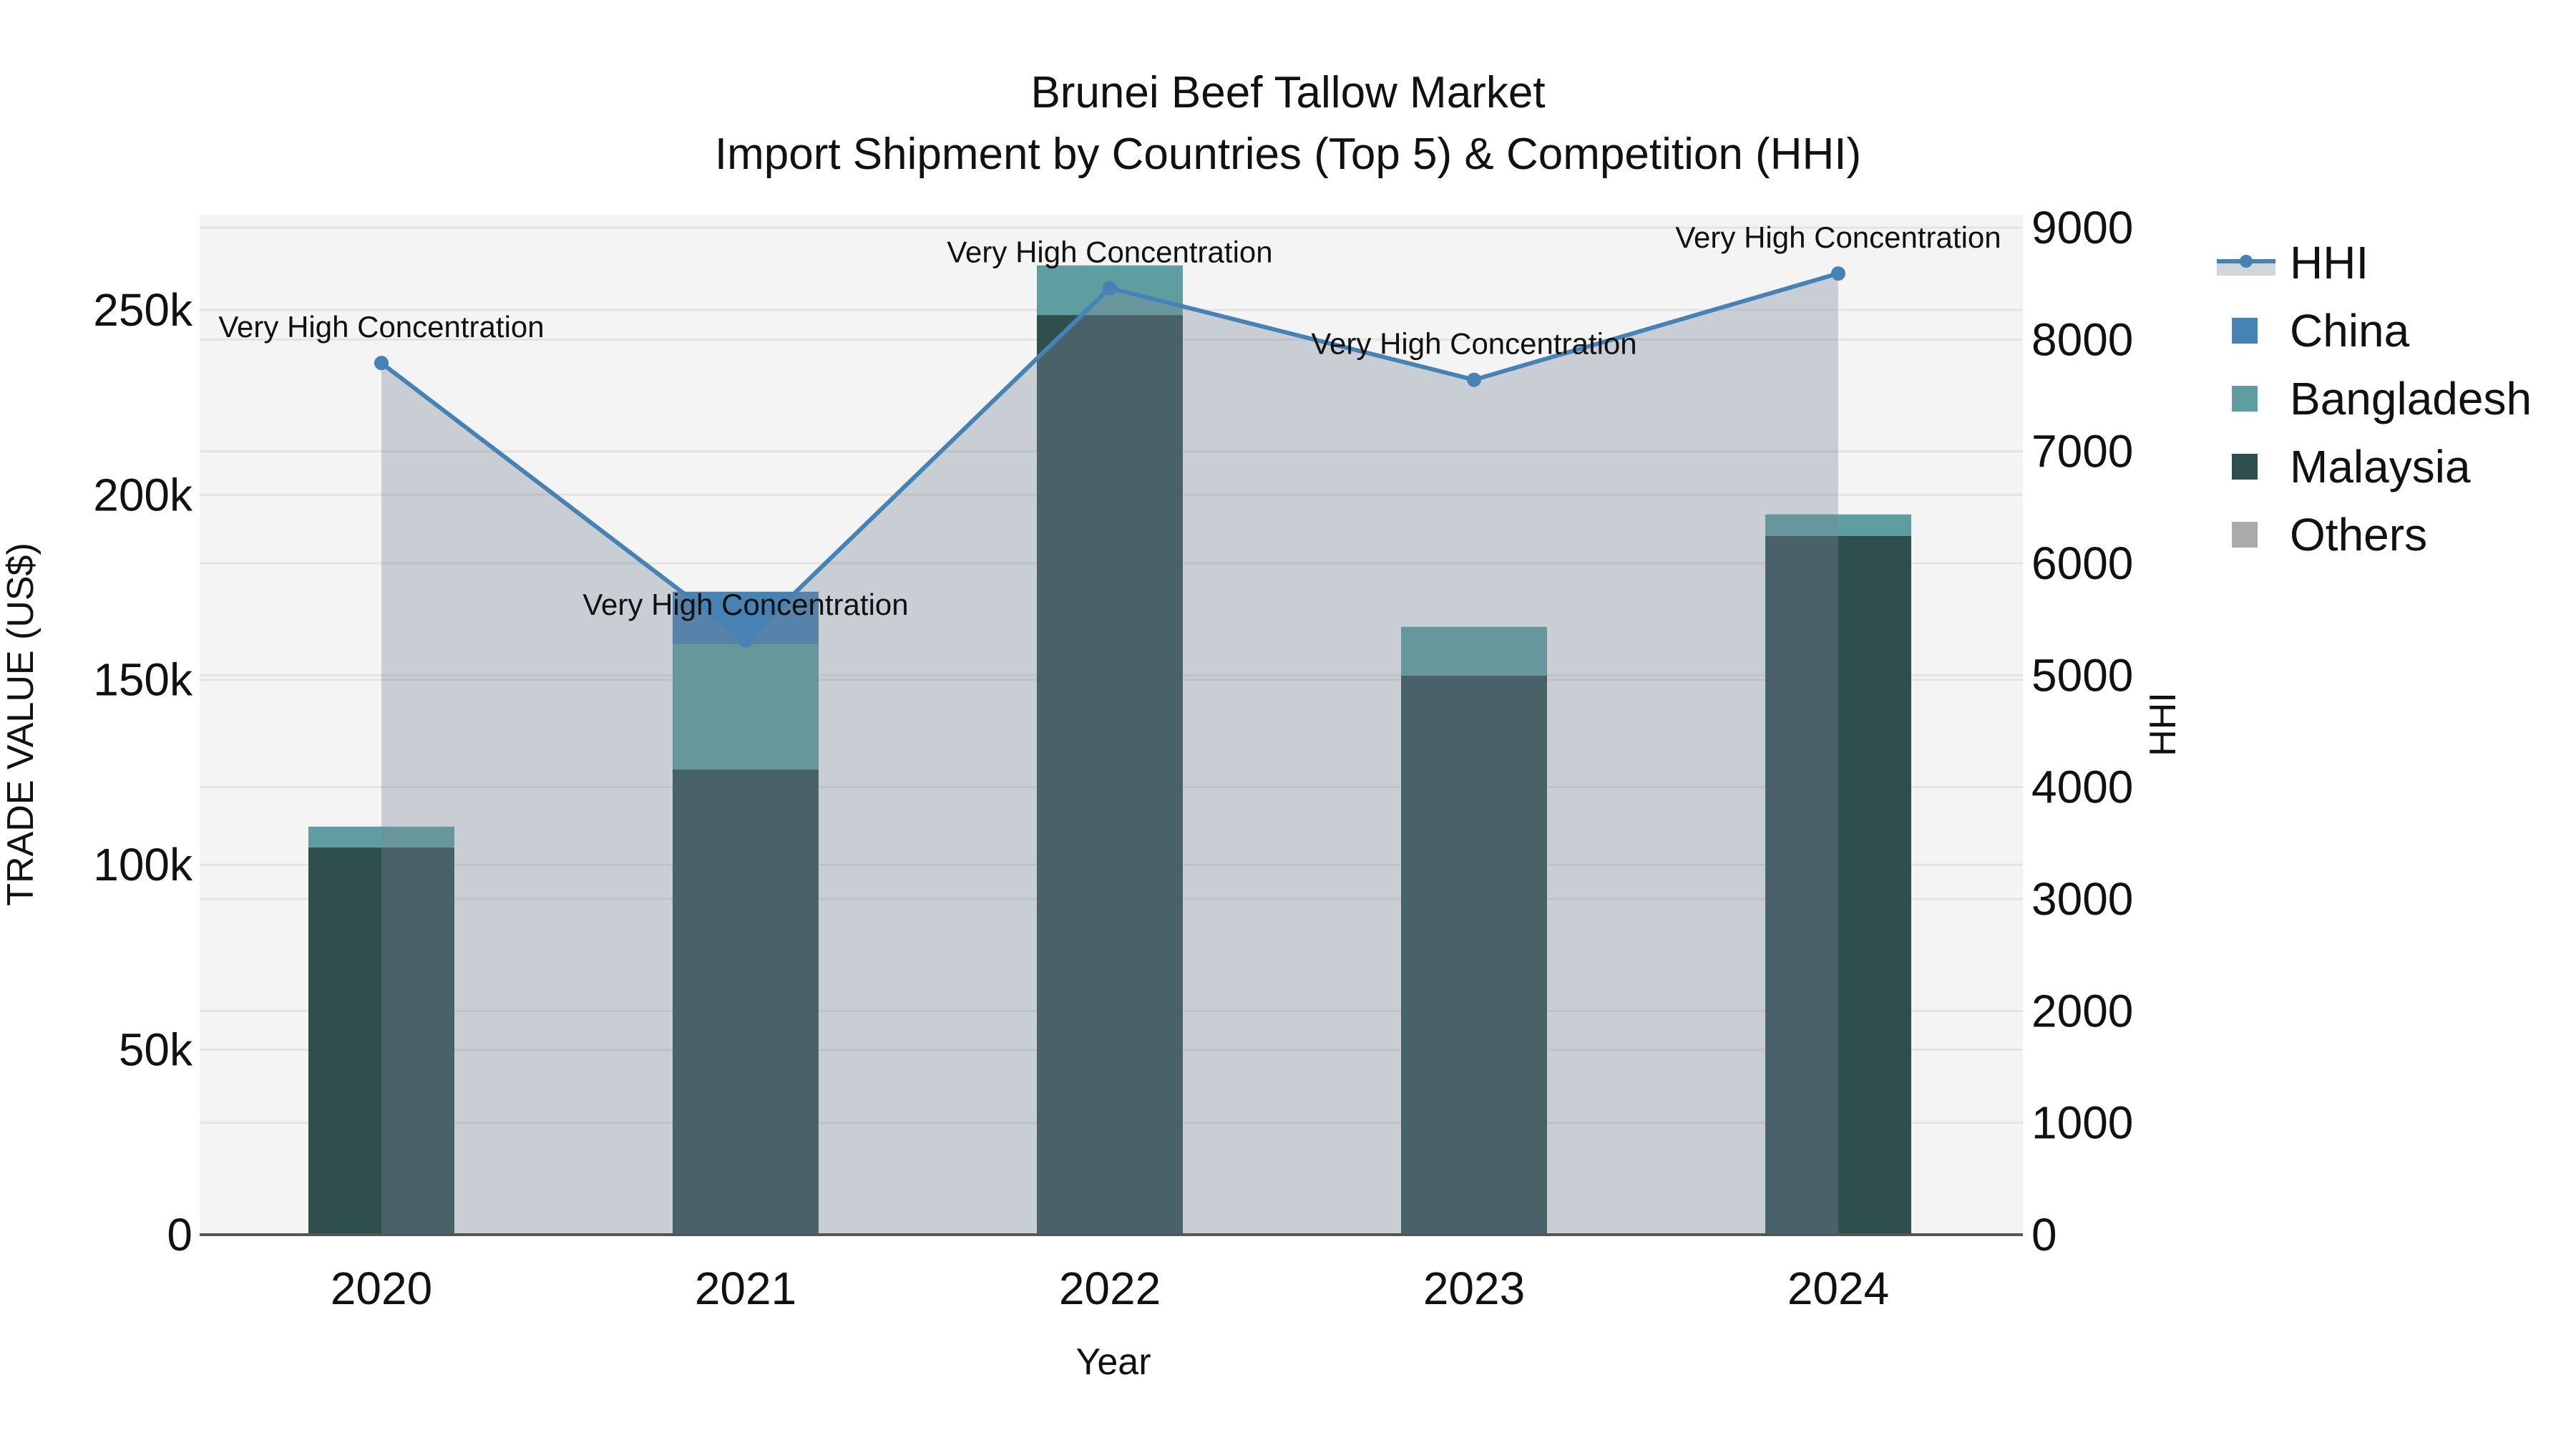  What do you see at coordinates (1474, 380) in the screenshot?
I see `hhi-marker-2023` at bounding box center [1474, 380].